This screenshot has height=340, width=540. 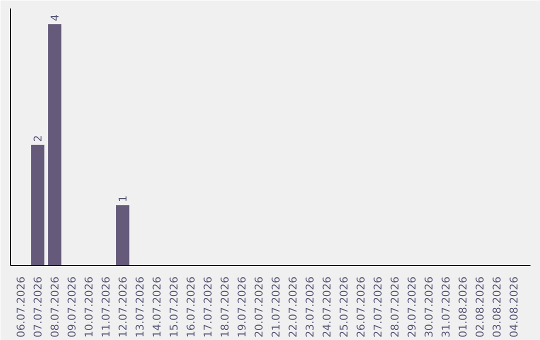 What do you see at coordinates (497, 307) in the screenshot?
I see `x-tick-label: 03.08.2026` at bounding box center [497, 307].